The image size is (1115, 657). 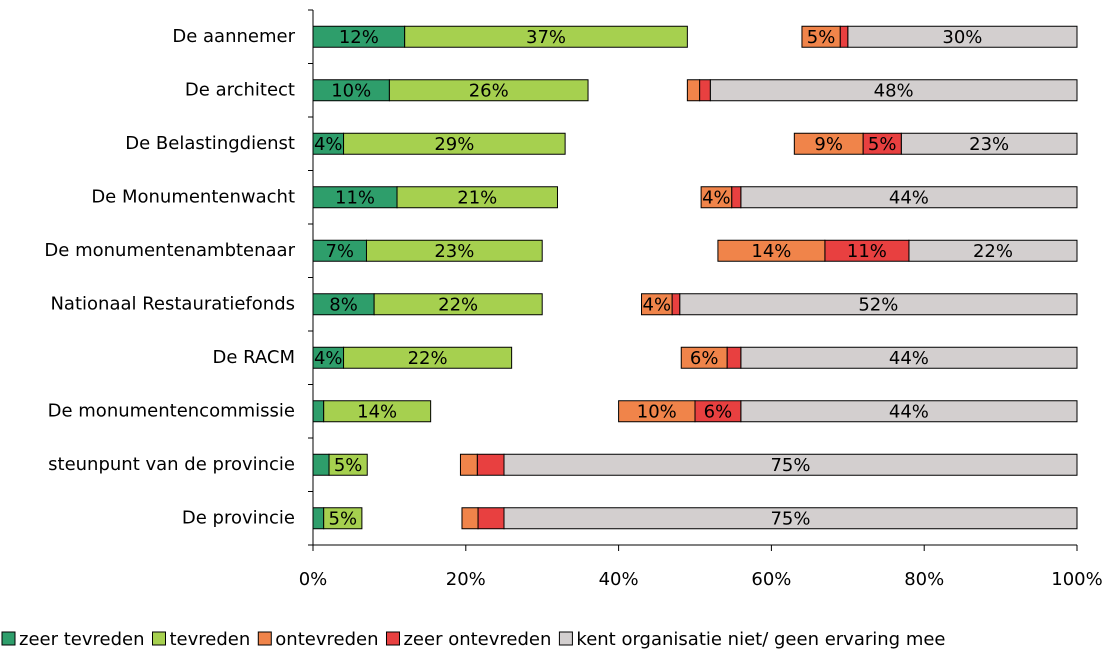 I want to click on category-label: De Belastingdienst, so click(x=210, y=143).